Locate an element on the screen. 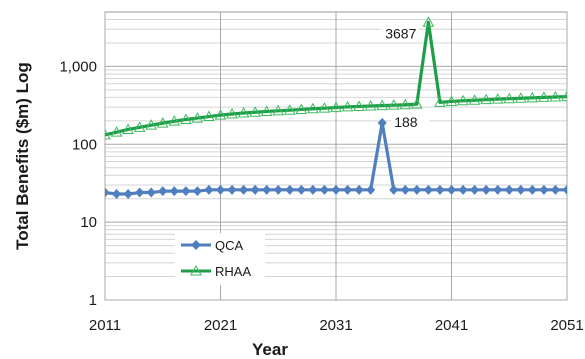 The image size is (585, 359). y-tick-label: 1,000 is located at coordinates (78, 66).